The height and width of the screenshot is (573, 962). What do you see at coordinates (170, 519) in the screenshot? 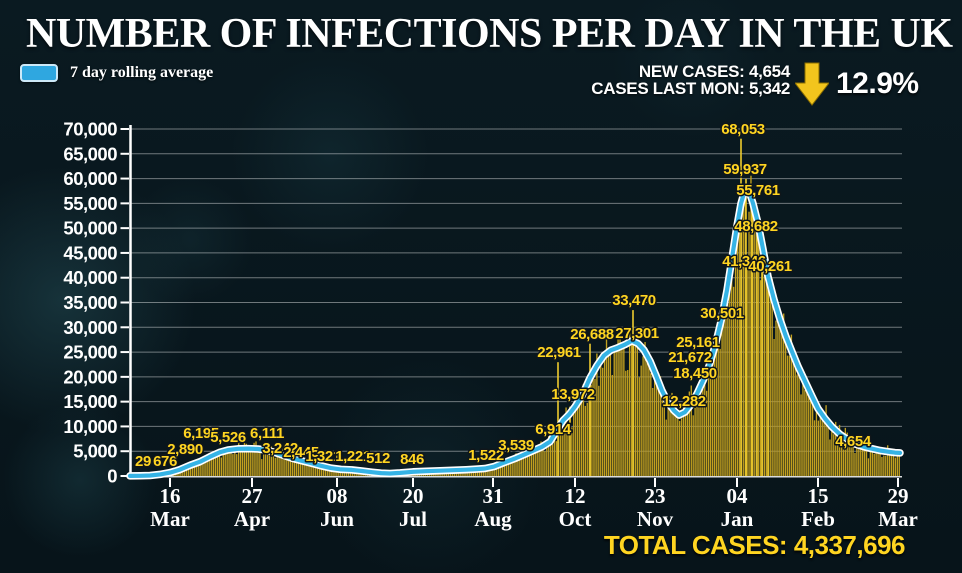
I see `x-axis-month-label: Mar` at bounding box center [170, 519].